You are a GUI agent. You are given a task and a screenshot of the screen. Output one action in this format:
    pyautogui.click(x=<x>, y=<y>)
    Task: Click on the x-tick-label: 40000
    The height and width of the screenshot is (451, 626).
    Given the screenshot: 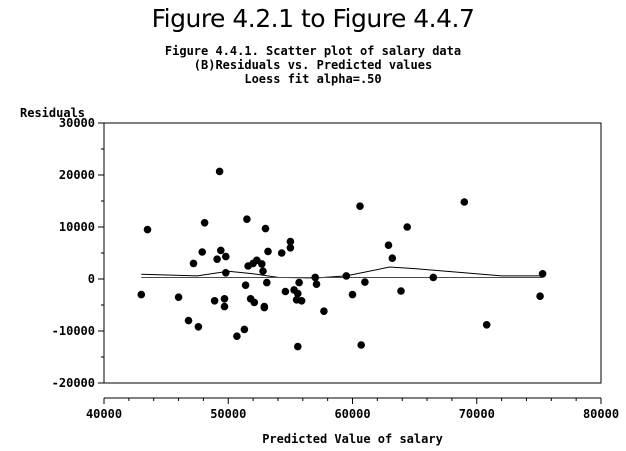 What is the action you would take?
    pyautogui.click(x=104, y=414)
    